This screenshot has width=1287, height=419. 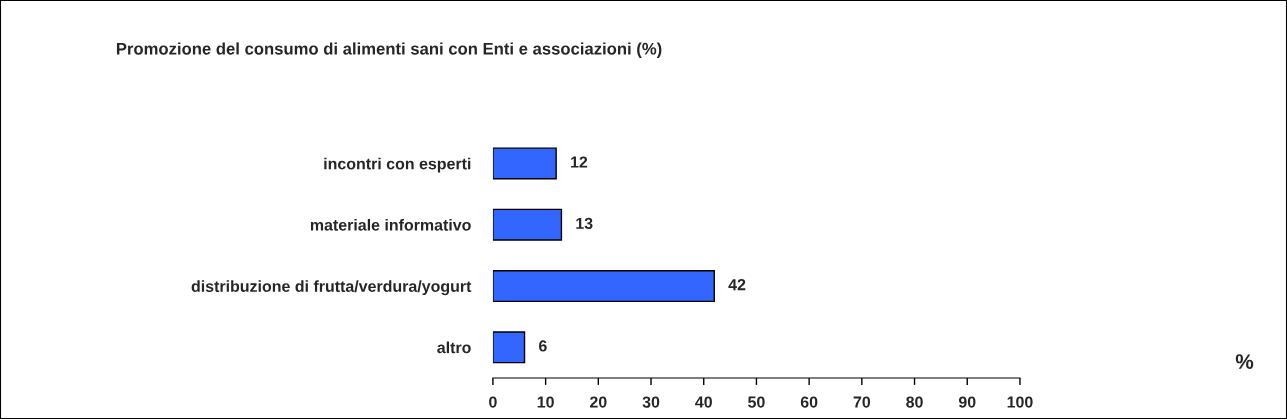 I want to click on x-tick-label: 60, so click(x=809, y=402).